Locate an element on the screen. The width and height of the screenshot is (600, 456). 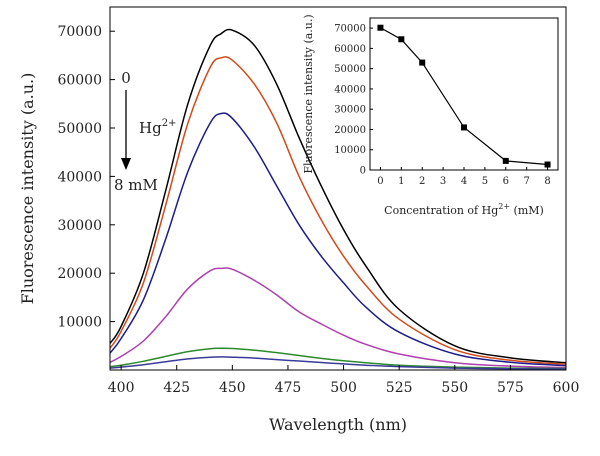
inset-y-tick-label: 20000 is located at coordinates (350, 130).